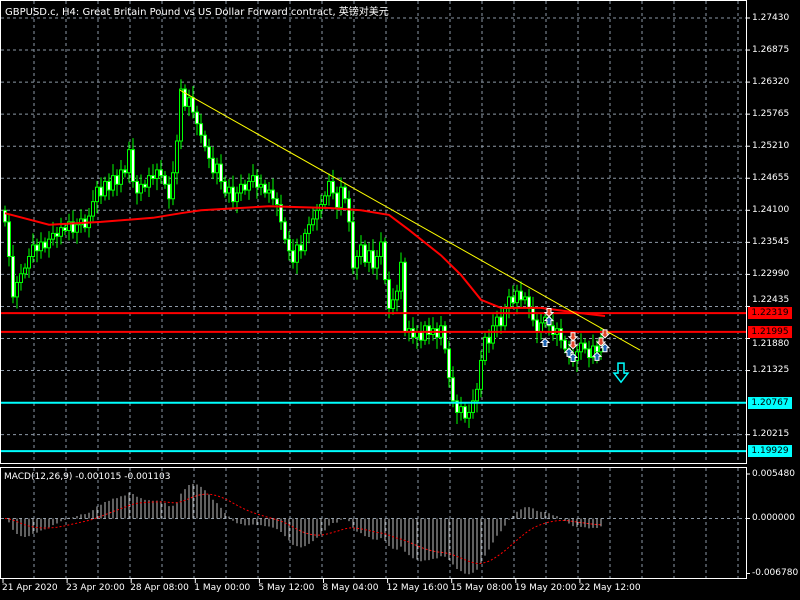  What do you see at coordinates (770, 451) in the screenshot?
I see `price-level-tag: 1.19929` at bounding box center [770, 451].